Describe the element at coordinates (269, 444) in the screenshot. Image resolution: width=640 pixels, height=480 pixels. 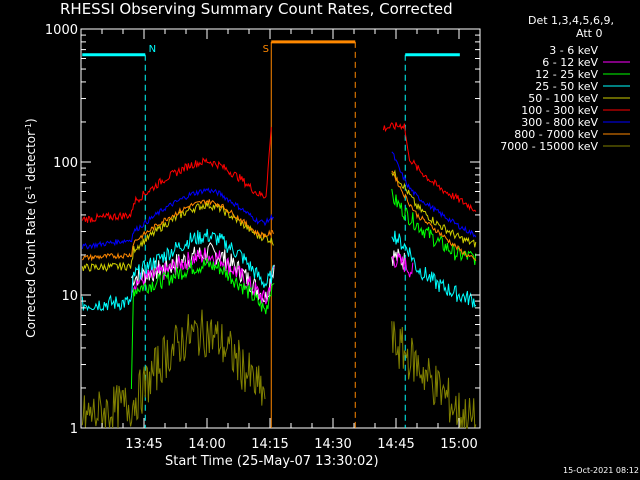
I see `x-tick-label: 14:15` at that location.